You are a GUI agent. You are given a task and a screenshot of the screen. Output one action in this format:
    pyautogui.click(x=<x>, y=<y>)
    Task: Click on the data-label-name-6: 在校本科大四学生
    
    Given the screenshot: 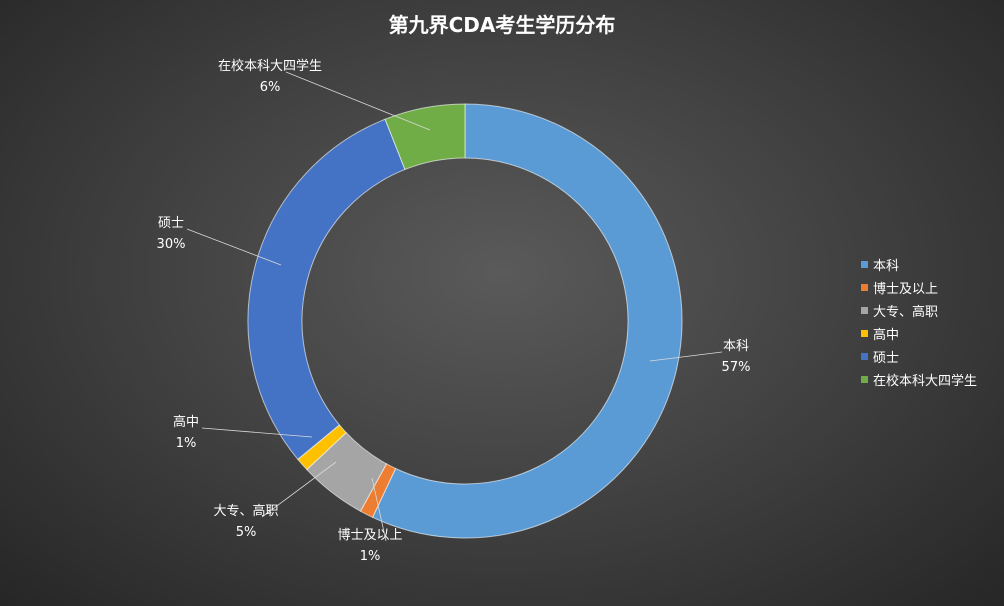 What is the action you would take?
    pyautogui.click(x=270, y=66)
    